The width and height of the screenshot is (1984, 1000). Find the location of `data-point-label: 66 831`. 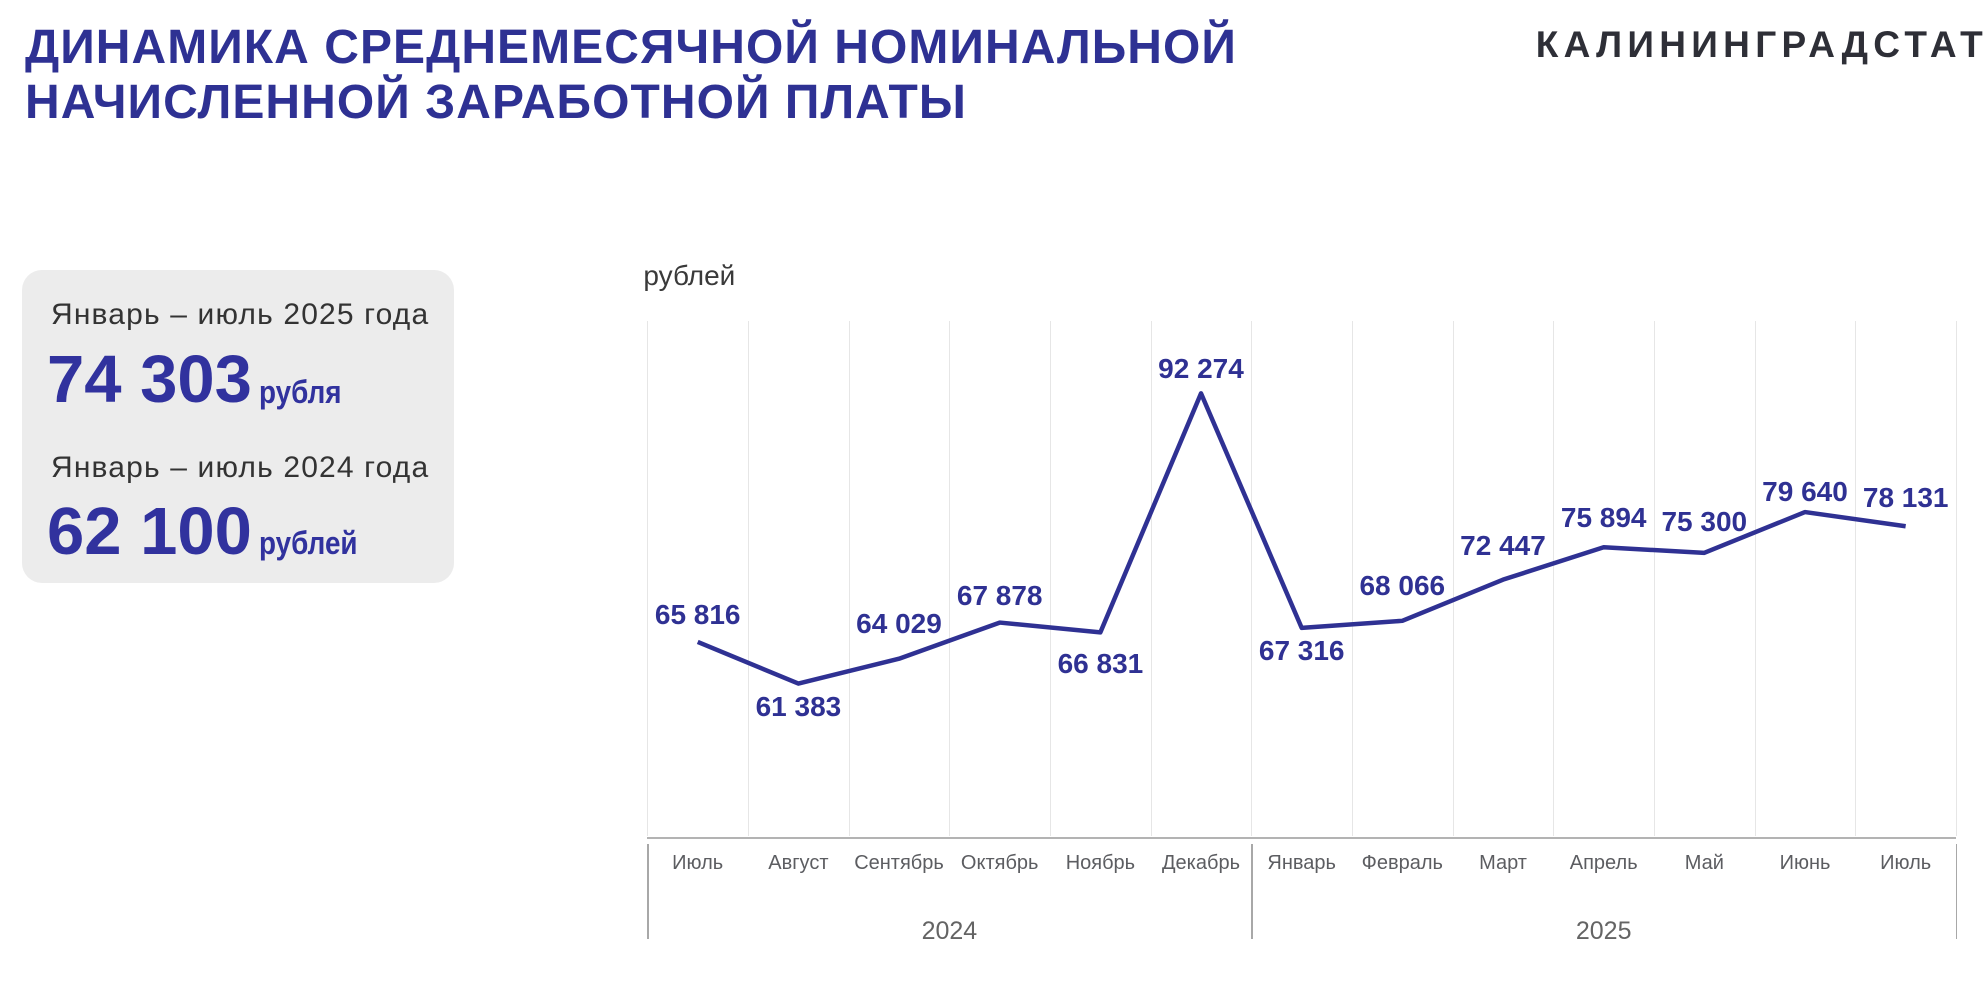

data-point-label: 66 831 is located at coordinates (1100, 663).